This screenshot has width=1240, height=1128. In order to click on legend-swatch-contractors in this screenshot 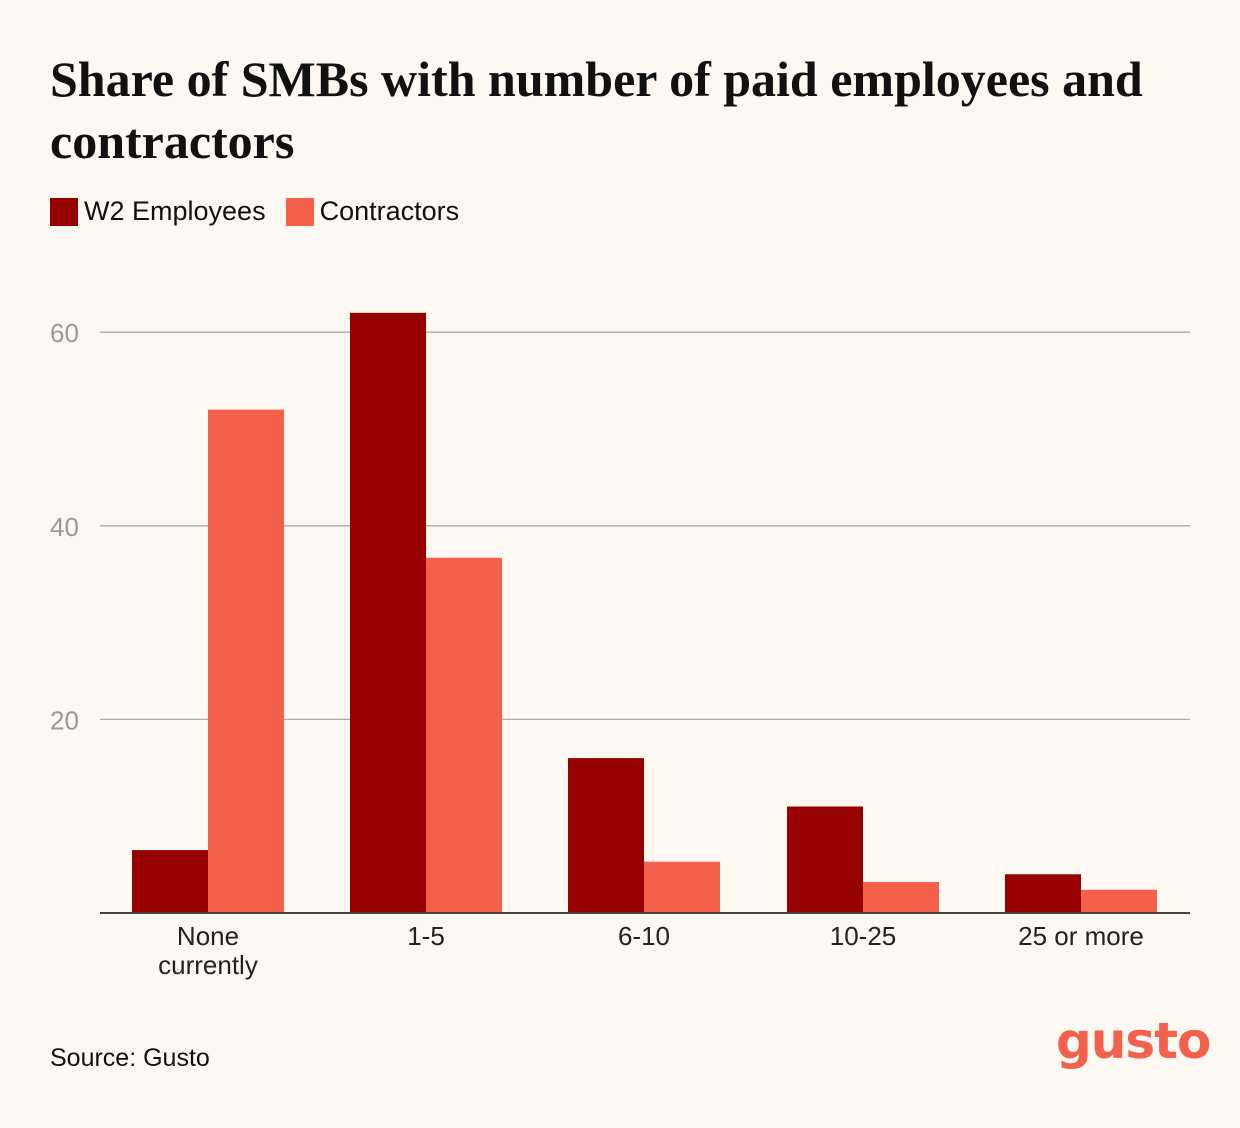, I will do `click(299, 211)`.